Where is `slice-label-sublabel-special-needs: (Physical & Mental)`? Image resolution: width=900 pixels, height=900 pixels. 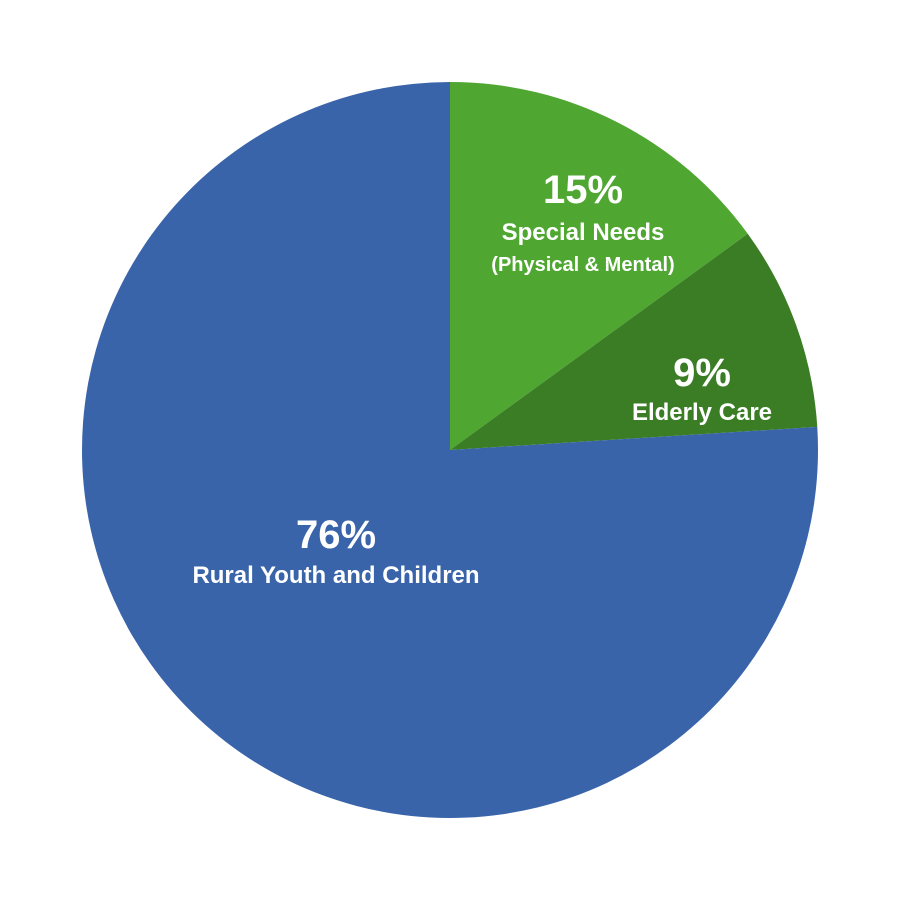 slice-label-sublabel-special-needs: (Physical & Mental) is located at coordinates (582, 265).